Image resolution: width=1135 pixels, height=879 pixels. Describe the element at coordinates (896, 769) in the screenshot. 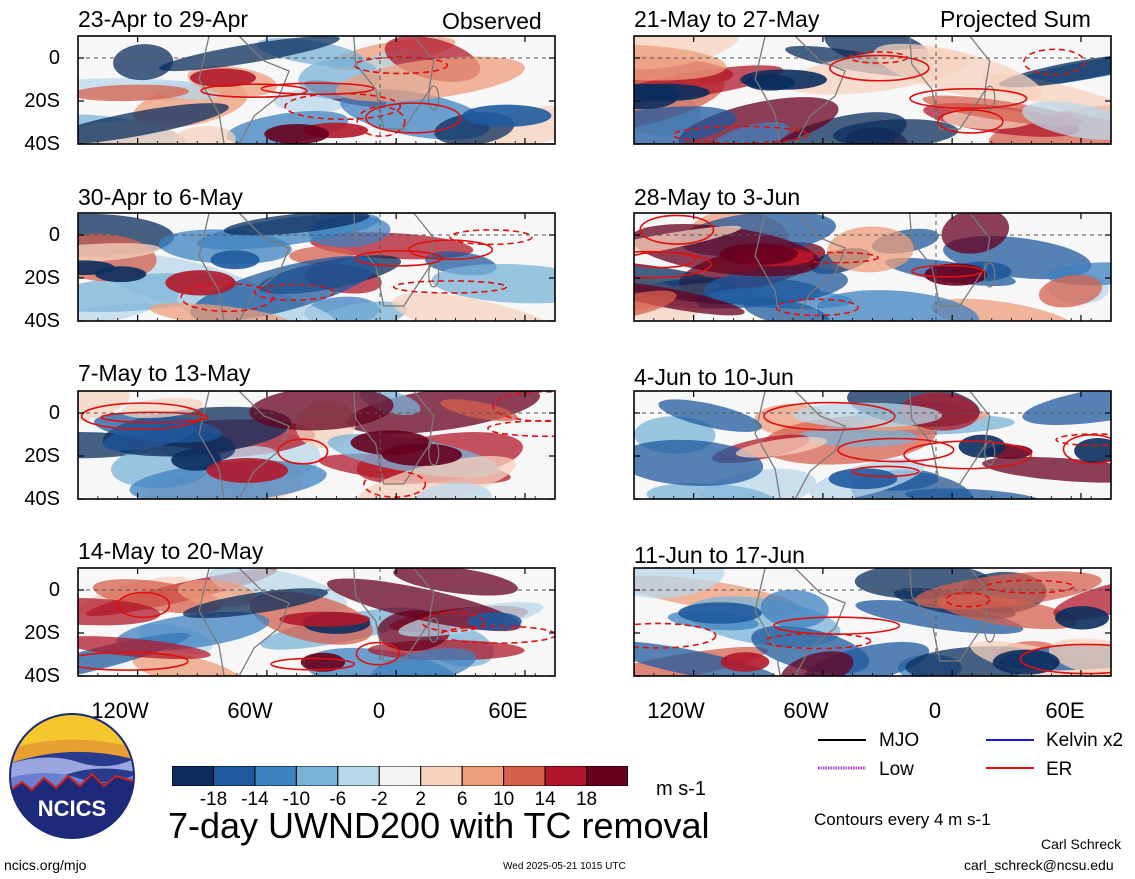

I see `legend-label-low: Low` at that location.